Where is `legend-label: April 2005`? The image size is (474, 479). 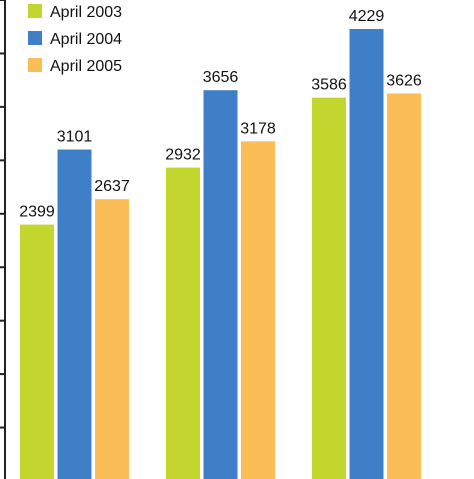 legend-label: April 2005 is located at coordinates (86, 66).